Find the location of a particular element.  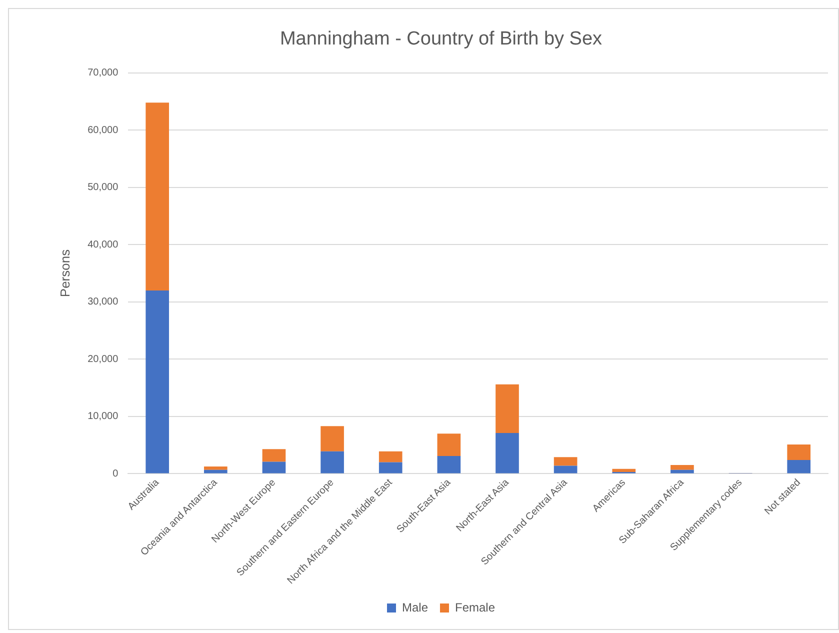

y-tick-label: 10,000 is located at coordinates (103, 416).